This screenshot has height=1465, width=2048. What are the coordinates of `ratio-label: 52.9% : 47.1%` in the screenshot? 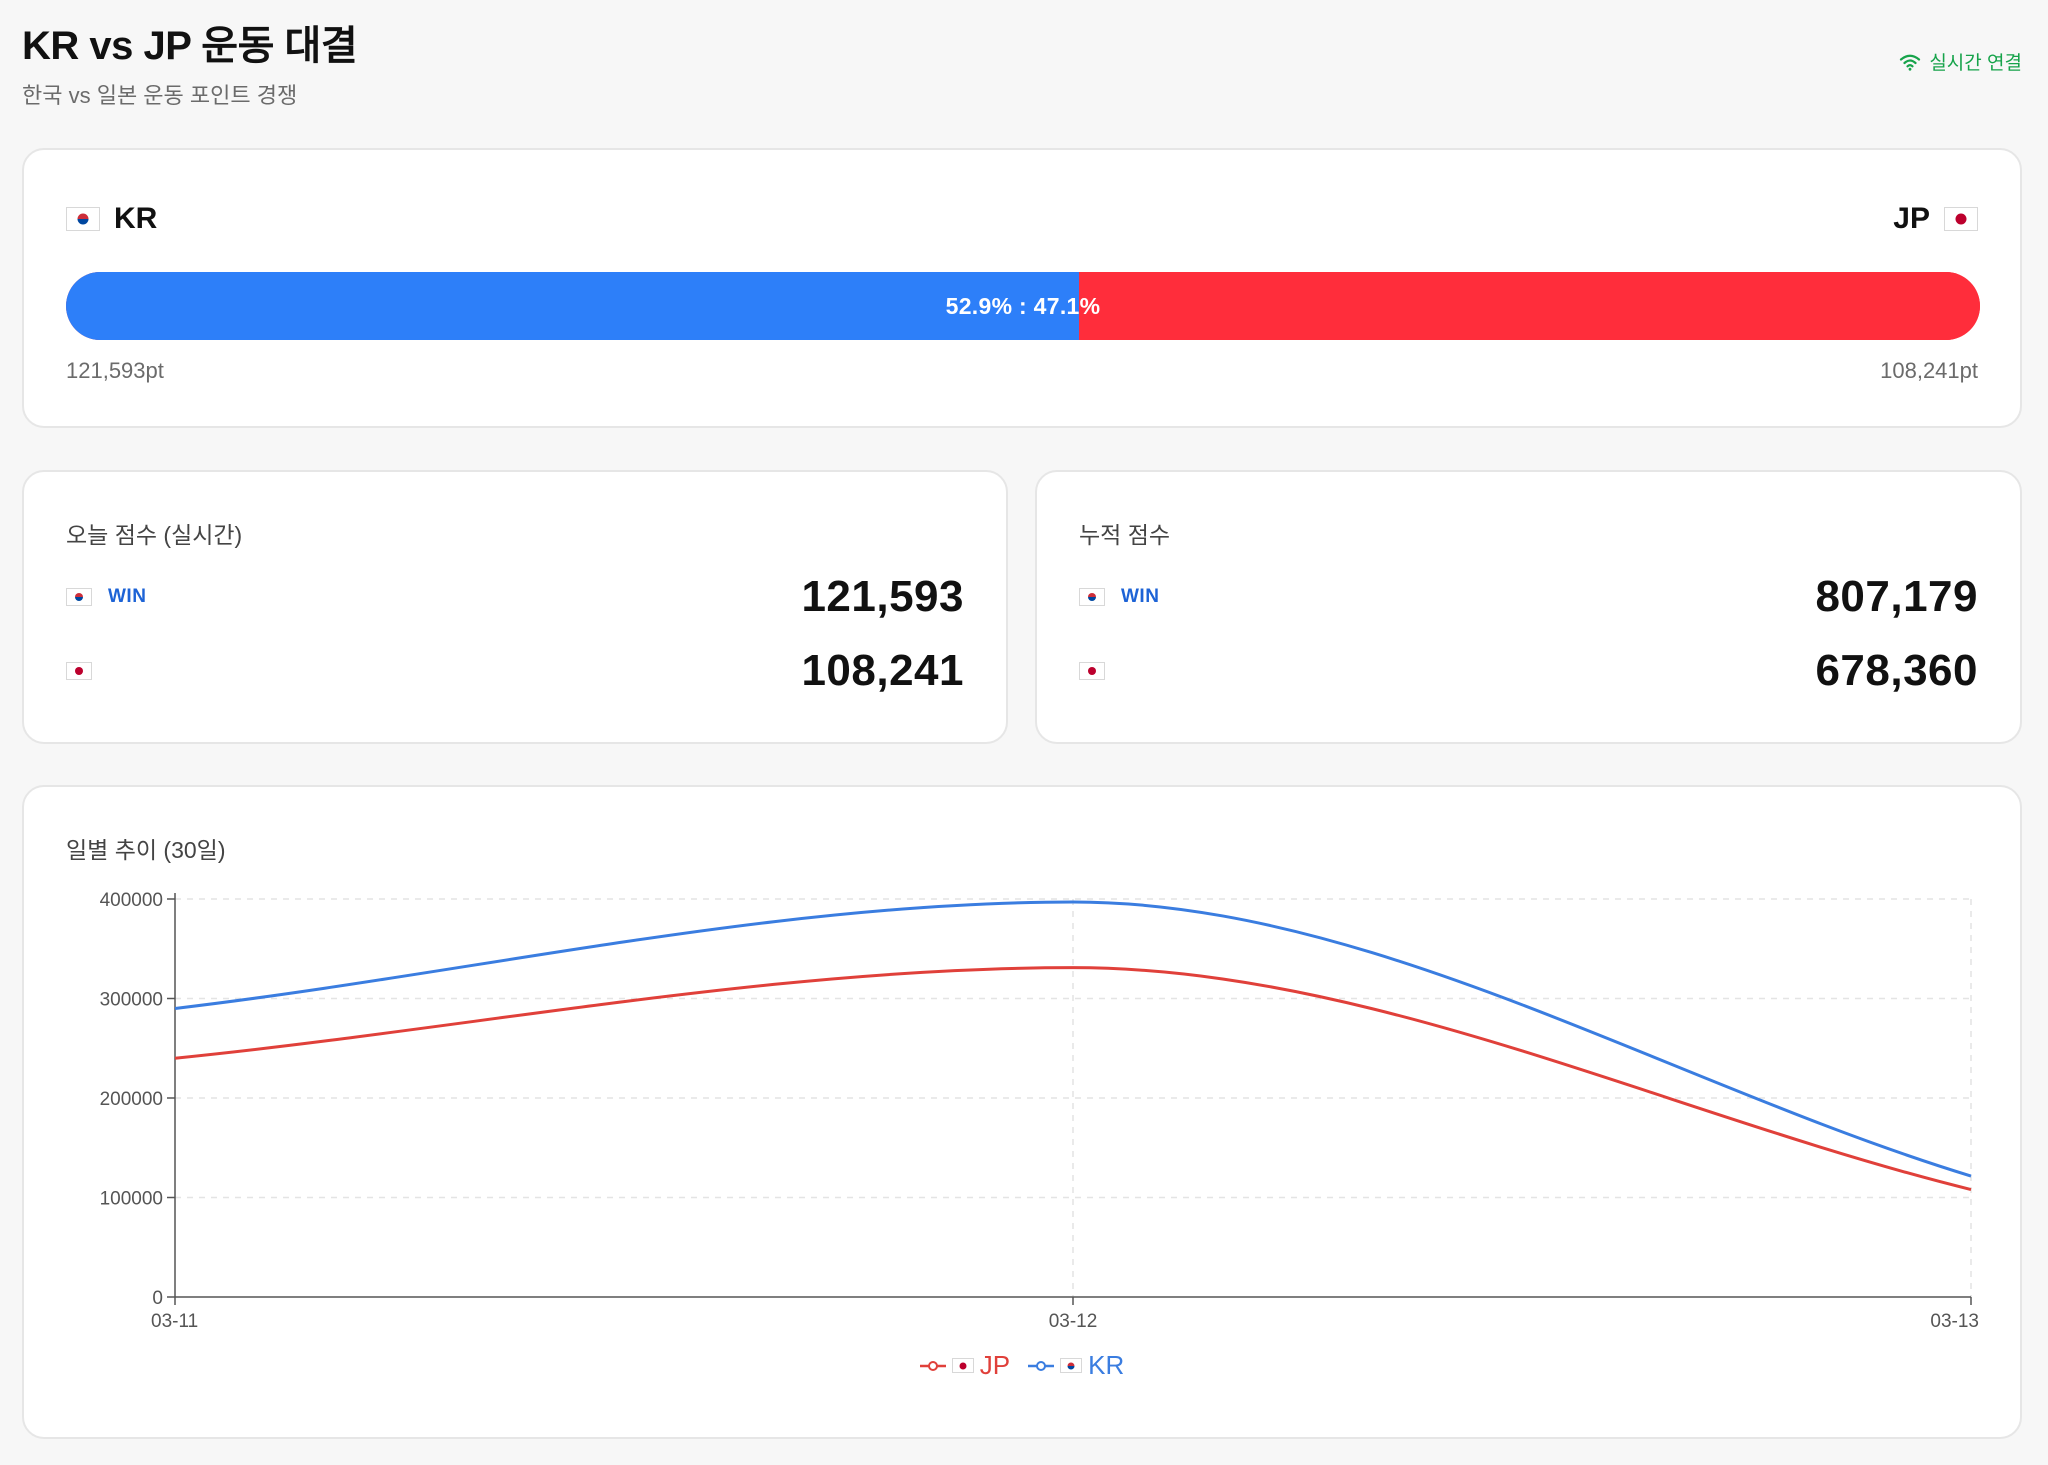 It's located at (1023, 305).